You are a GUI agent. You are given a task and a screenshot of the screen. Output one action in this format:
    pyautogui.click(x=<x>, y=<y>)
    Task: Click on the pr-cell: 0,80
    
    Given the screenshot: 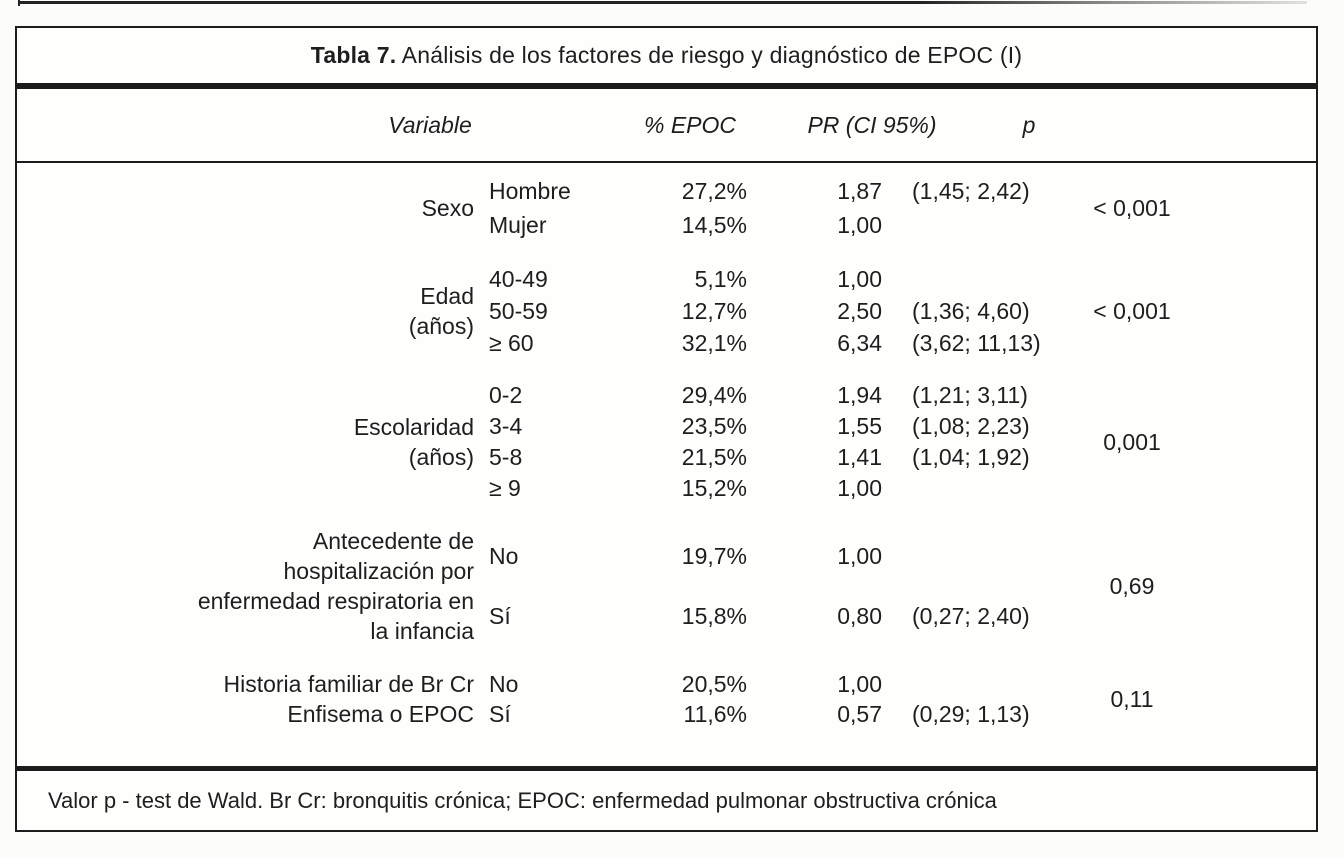 What is the action you would take?
    pyautogui.click(x=859, y=615)
    